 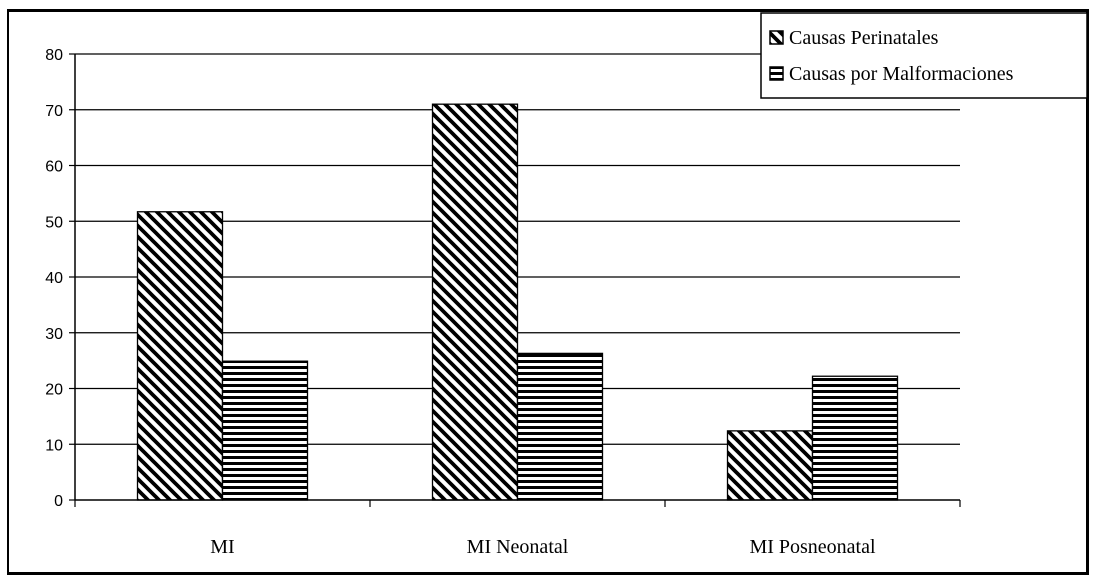 What do you see at coordinates (776, 37) in the screenshot?
I see `legend-swatch-diagonal` at bounding box center [776, 37].